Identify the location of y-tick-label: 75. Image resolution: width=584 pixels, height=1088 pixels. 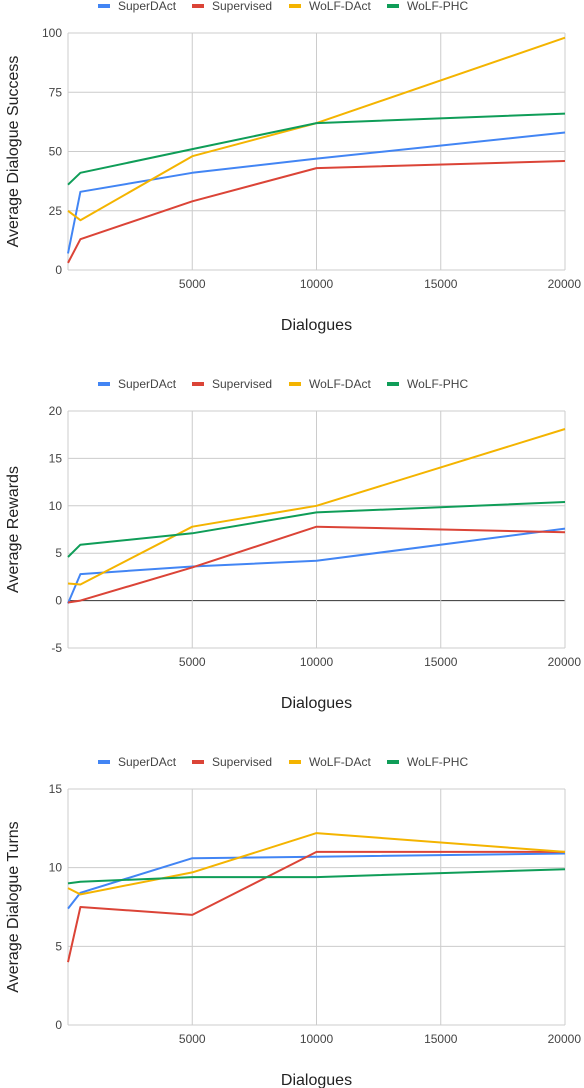
(56, 92).